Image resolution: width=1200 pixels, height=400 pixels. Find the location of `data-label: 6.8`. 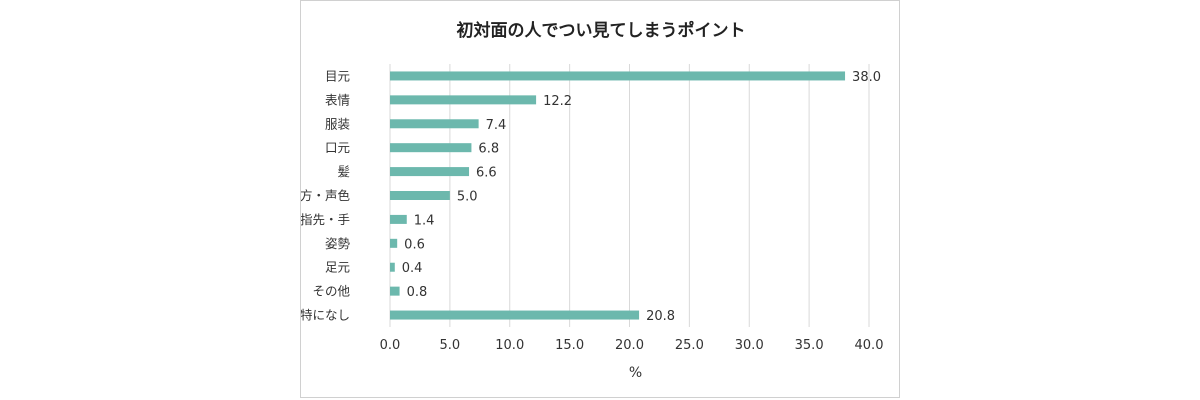

data-label: 6.8 is located at coordinates (488, 149).